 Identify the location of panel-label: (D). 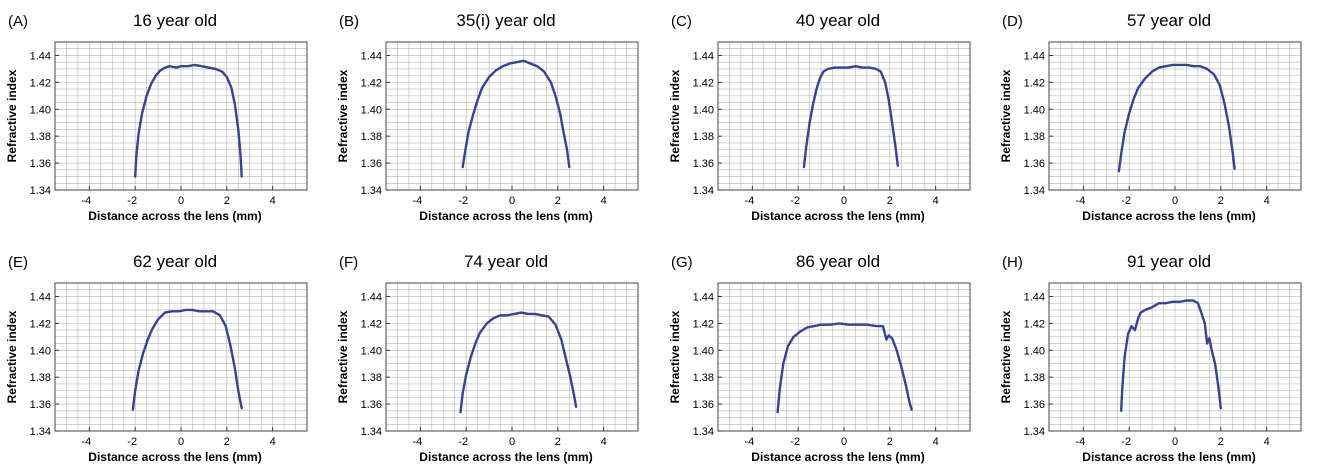
(1012, 21).